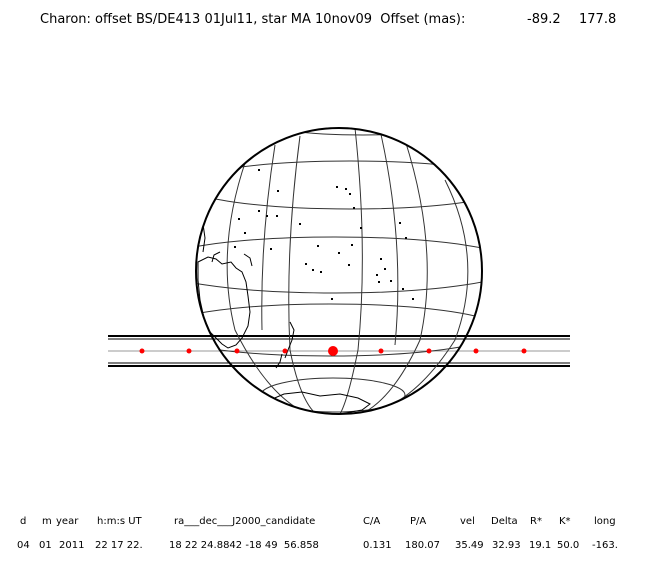 This screenshot has height=568, width=646. I want to click on cell-value: 04, so click(23, 545).